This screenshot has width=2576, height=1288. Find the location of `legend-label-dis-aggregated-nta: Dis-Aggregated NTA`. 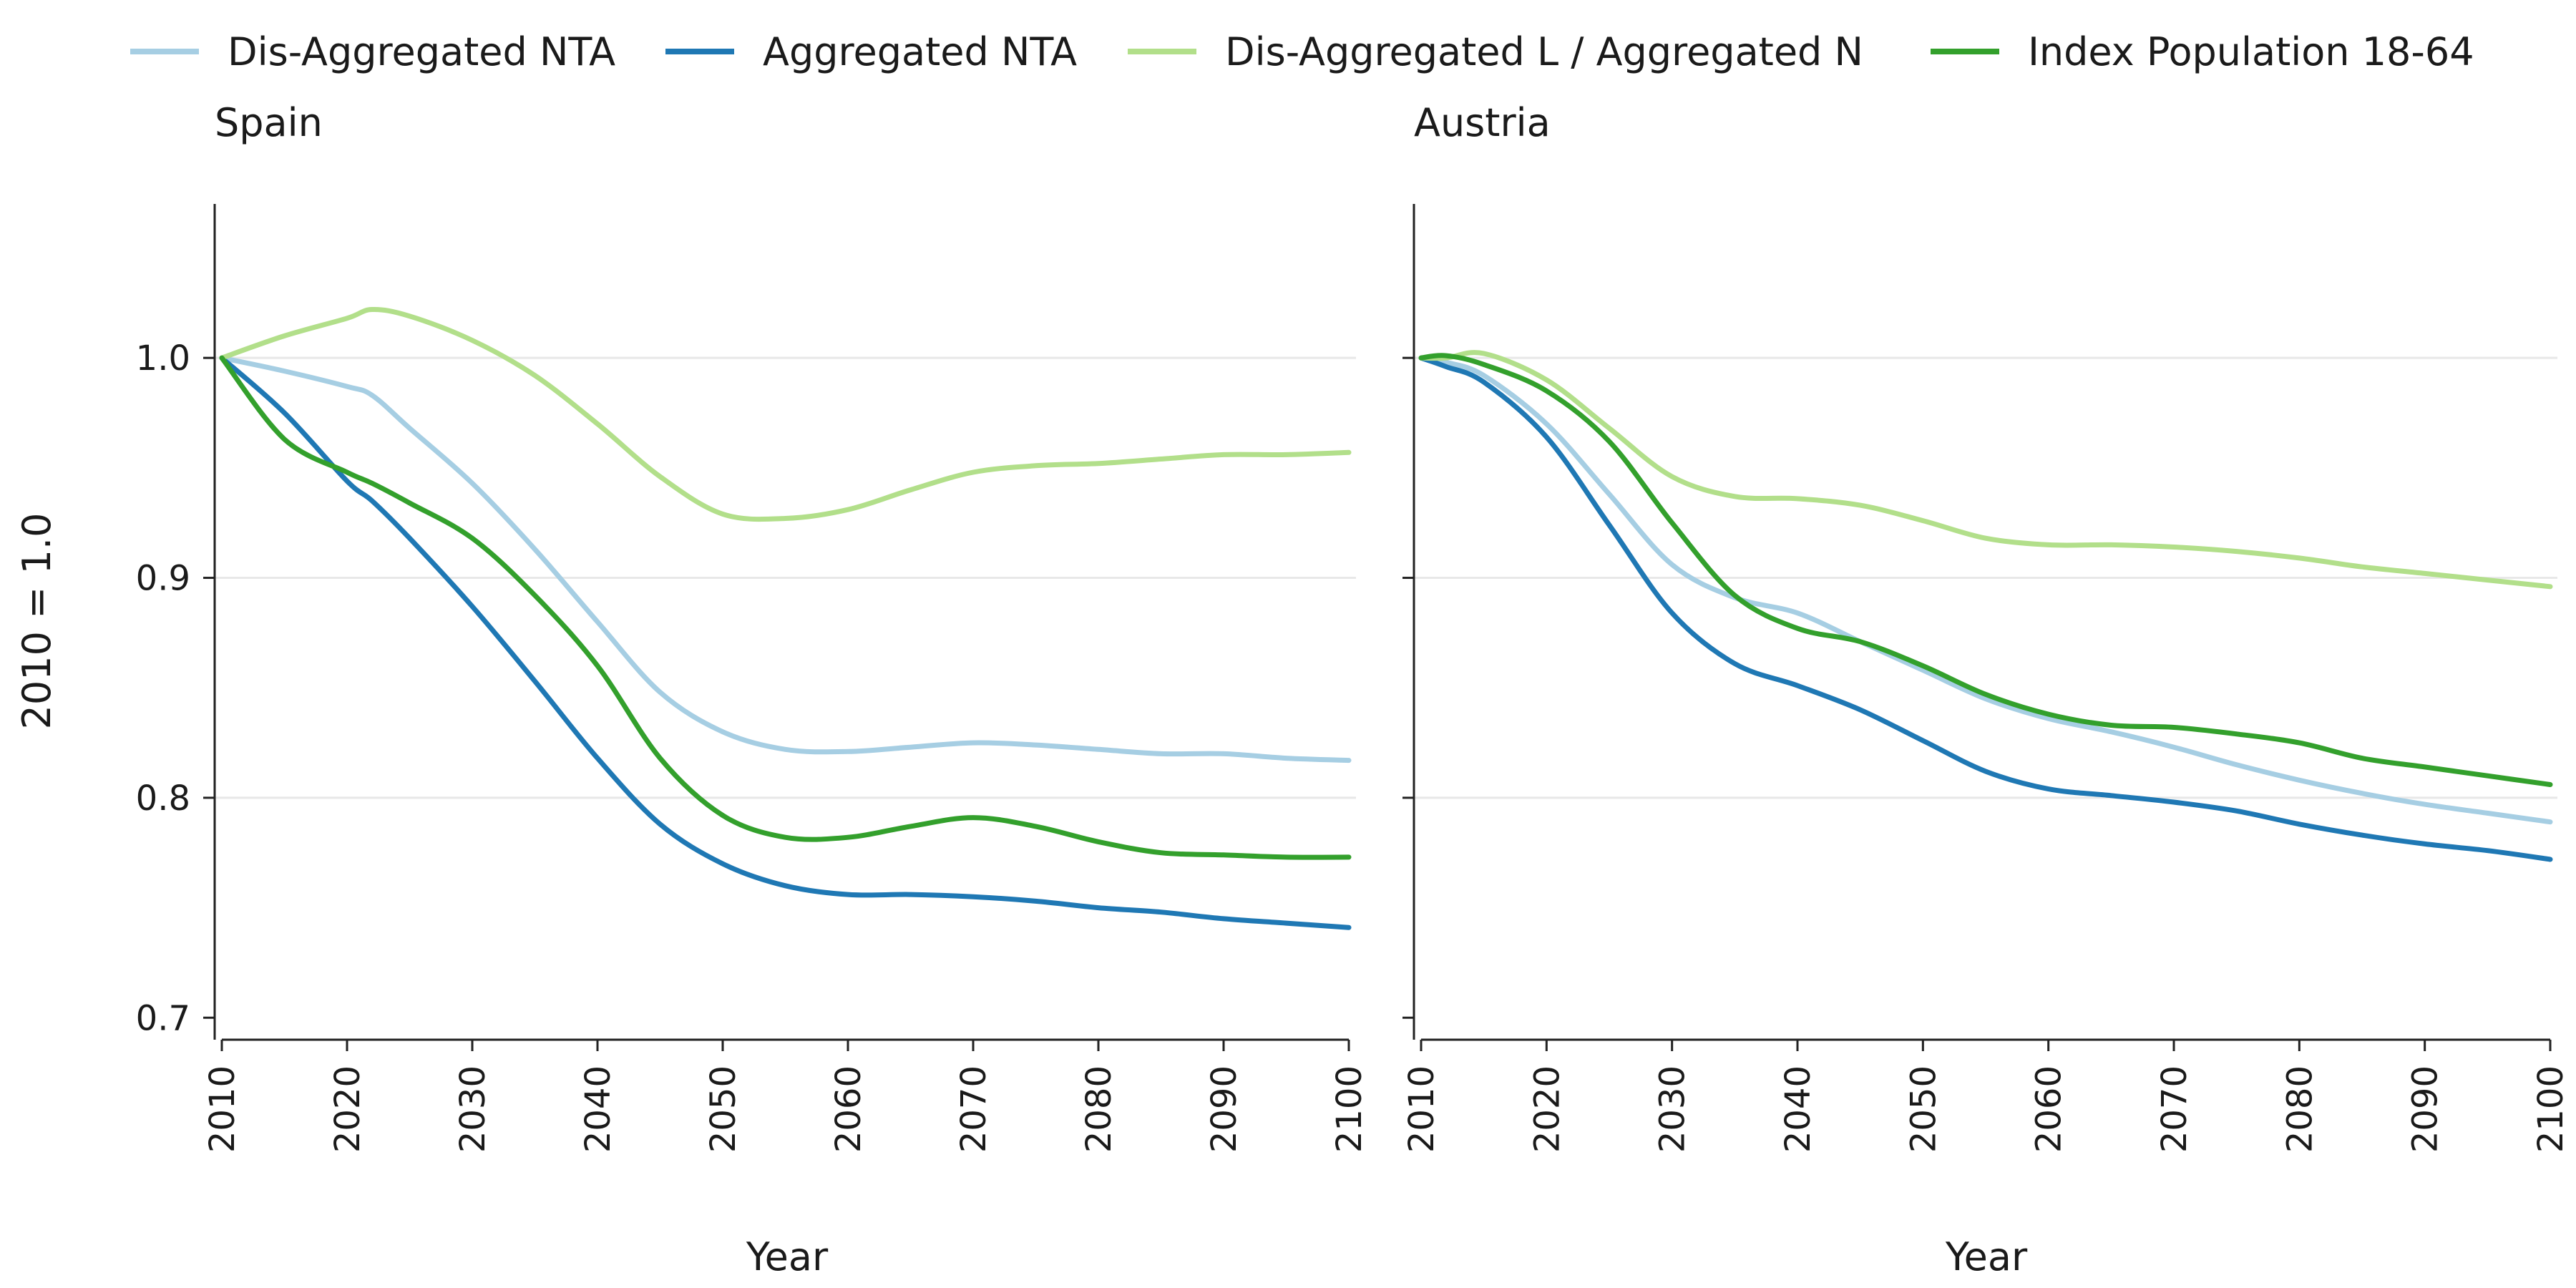

legend-label-dis-aggregated-nta: Dis-Aggregated NTA is located at coordinates (421, 51).